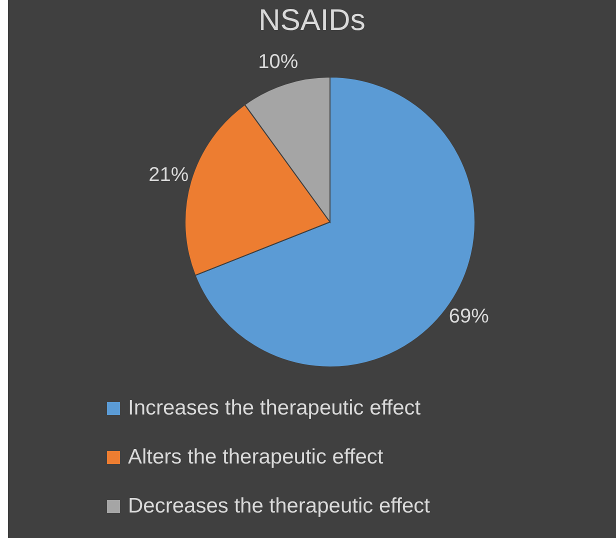 The width and height of the screenshot is (616, 538). What do you see at coordinates (274, 408) in the screenshot?
I see `legend-label: Increases the therapeutic effect` at bounding box center [274, 408].